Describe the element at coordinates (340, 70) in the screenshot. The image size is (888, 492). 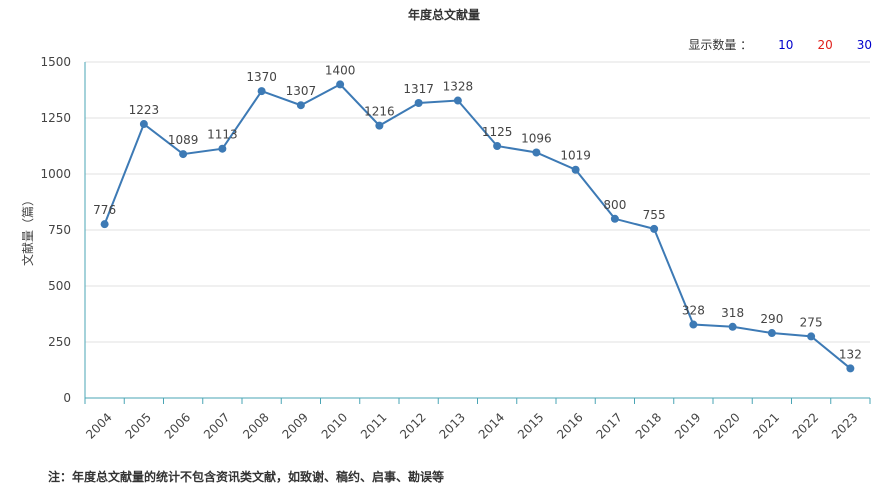
I see `data-label: 1400` at that location.